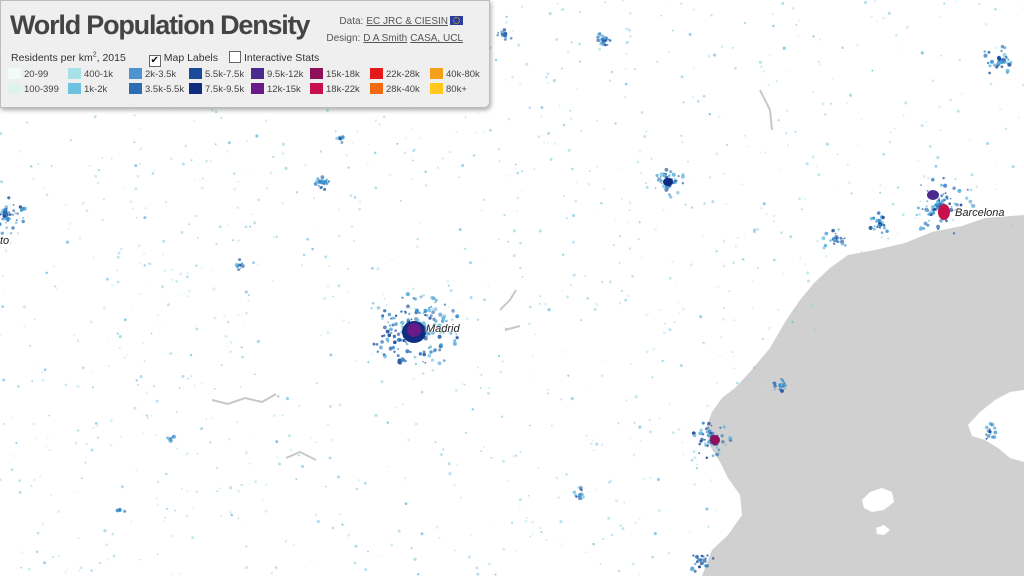  What do you see at coordinates (403, 89) in the screenshot?
I see `legend-label: 28k-40k` at bounding box center [403, 89].